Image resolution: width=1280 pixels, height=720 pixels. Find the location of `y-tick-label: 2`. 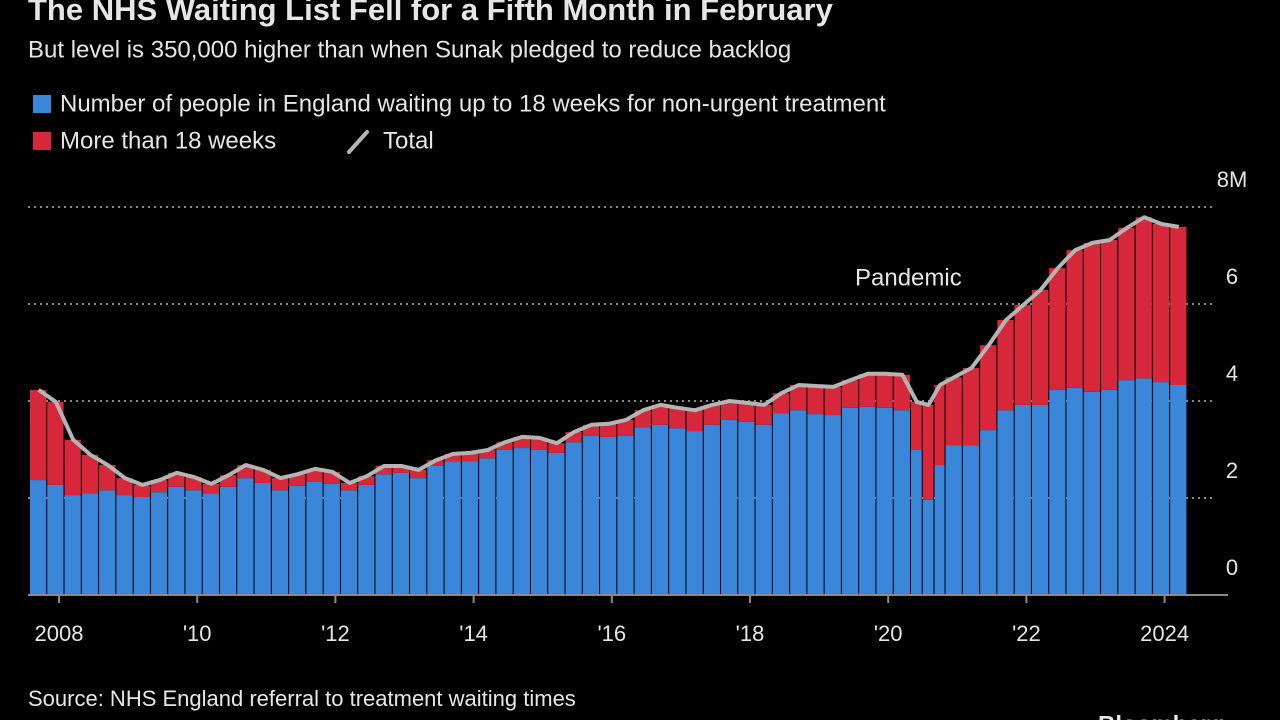

y-tick-label: 2 is located at coordinates (1232, 470).